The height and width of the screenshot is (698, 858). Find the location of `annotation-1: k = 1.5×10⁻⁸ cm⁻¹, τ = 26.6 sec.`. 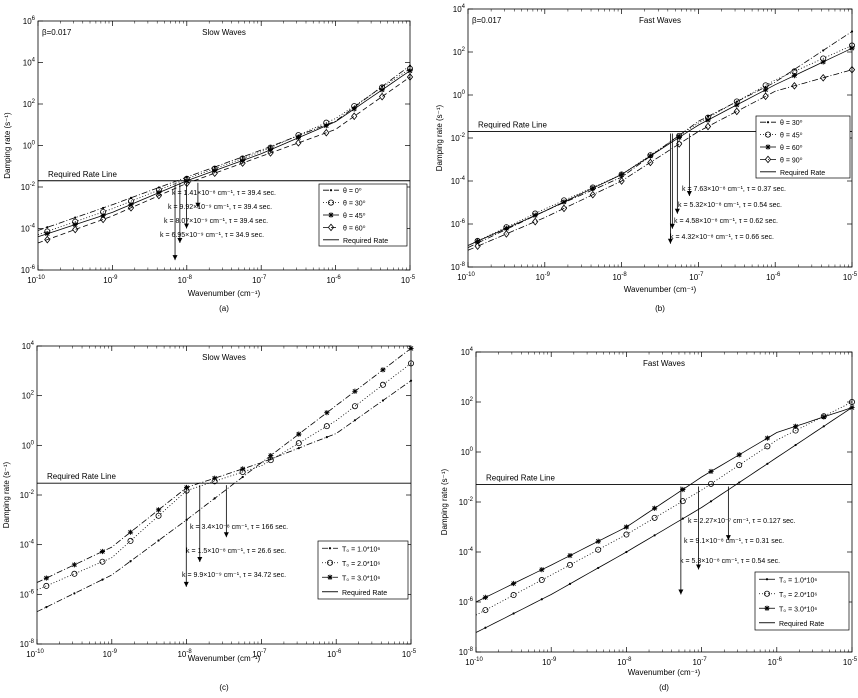

annotation-1: k = 1.5×10⁻⁸ cm⁻¹, τ = 26.6 sec. is located at coordinates (236, 524).